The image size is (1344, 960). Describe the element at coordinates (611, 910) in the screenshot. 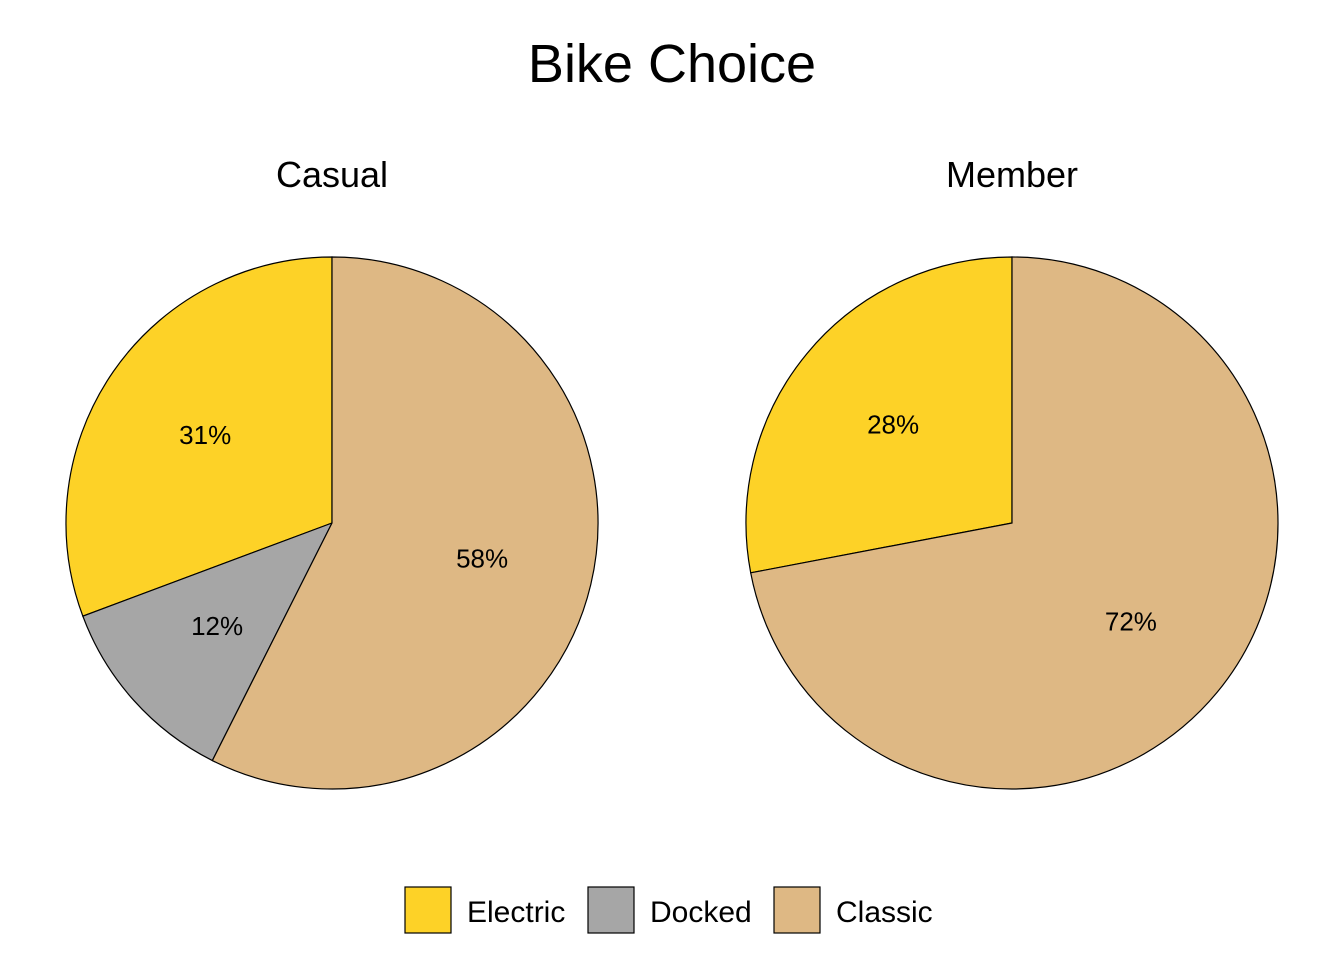

I see `legend-swatch-docked` at that location.